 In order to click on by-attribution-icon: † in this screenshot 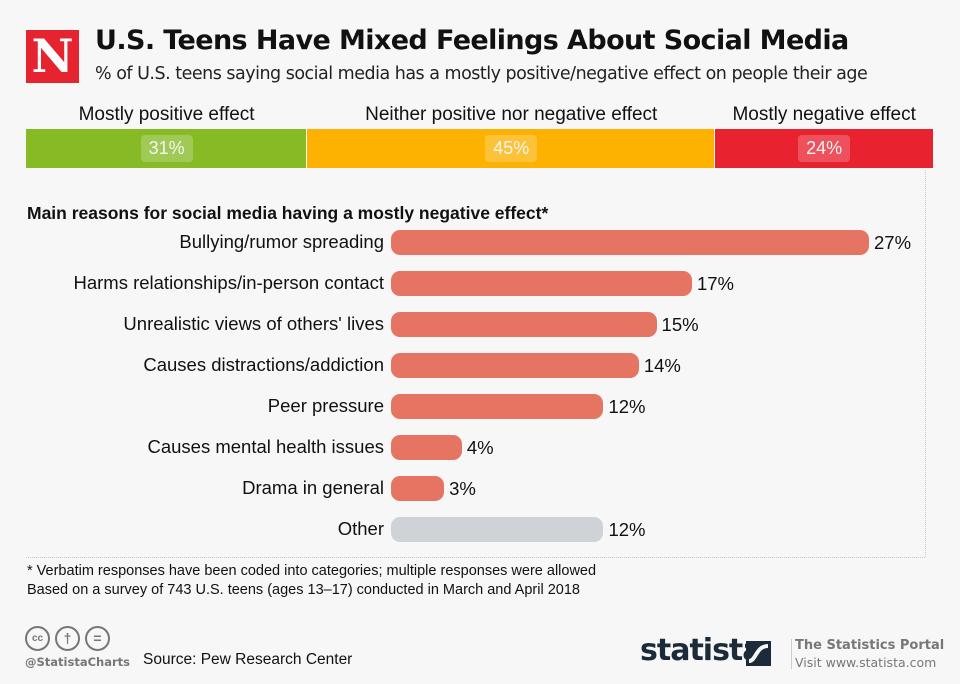, I will do `click(67, 638)`.